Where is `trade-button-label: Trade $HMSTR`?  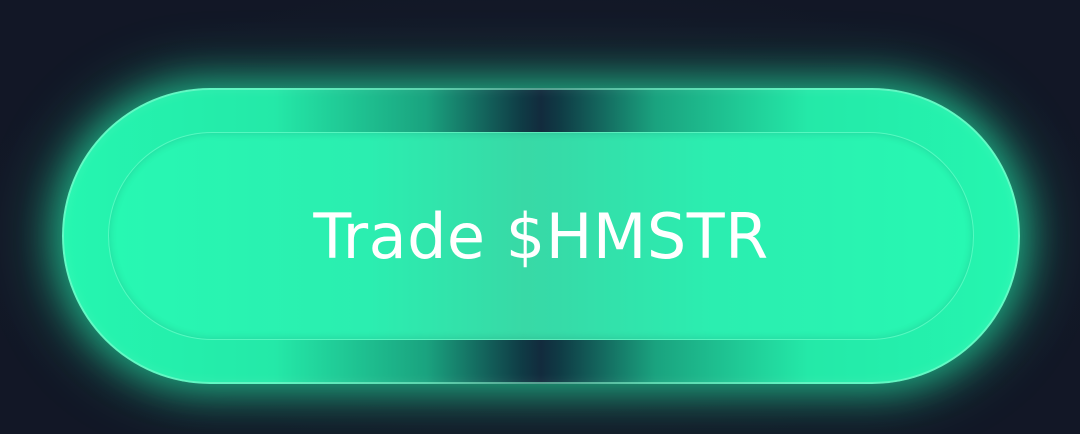
trade-button-label: Trade $HMSTR is located at coordinates (541, 236).